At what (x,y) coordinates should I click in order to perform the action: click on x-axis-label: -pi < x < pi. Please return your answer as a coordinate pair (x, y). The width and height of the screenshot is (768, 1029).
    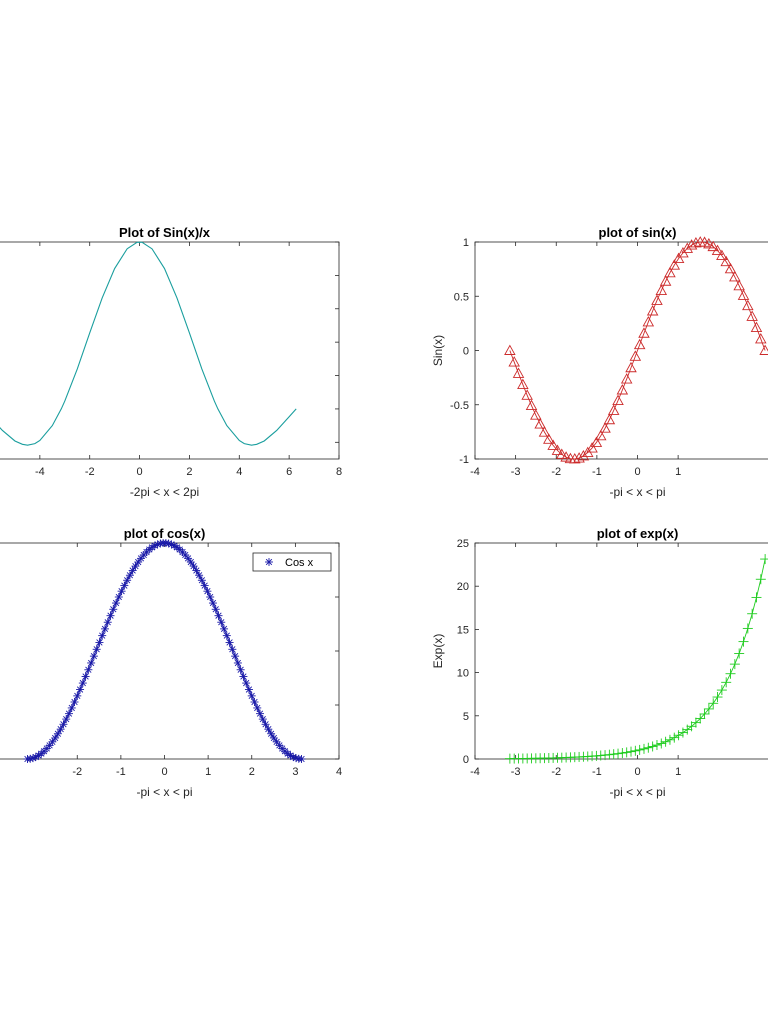
    Looking at the image, I should click on (164, 792).